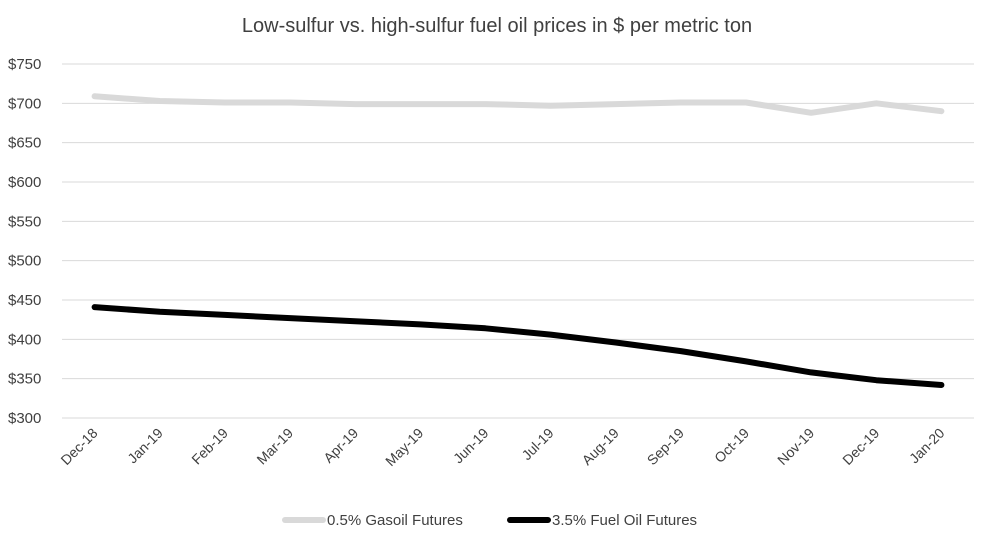 The width and height of the screenshot is (1000, 549). Describe the element at coordinates (24, 221) in the screenshot. I see `y-tick-label: $550` at that location.